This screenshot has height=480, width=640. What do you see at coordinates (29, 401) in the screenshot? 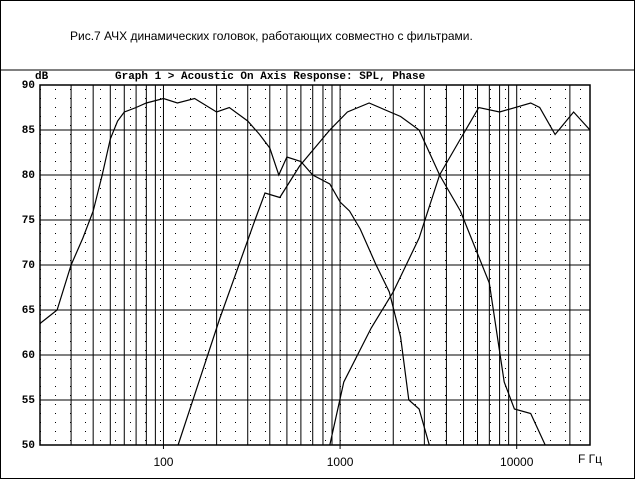
I see `y-tick-label: 55` at bounding box center [29, 401].